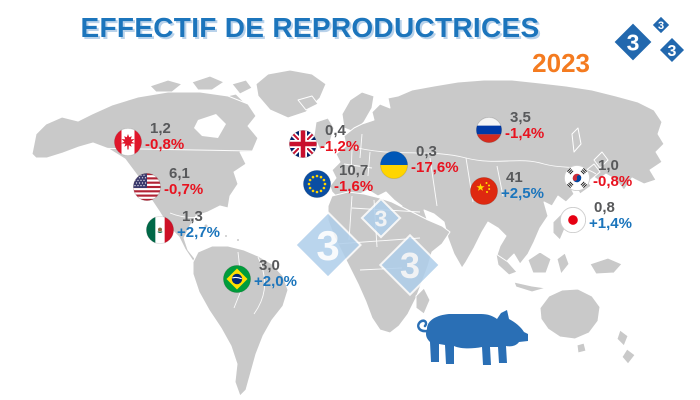 The height and width of the screenshot is (400, 700). I want to click on year-label: 2023, so click(561, 63).